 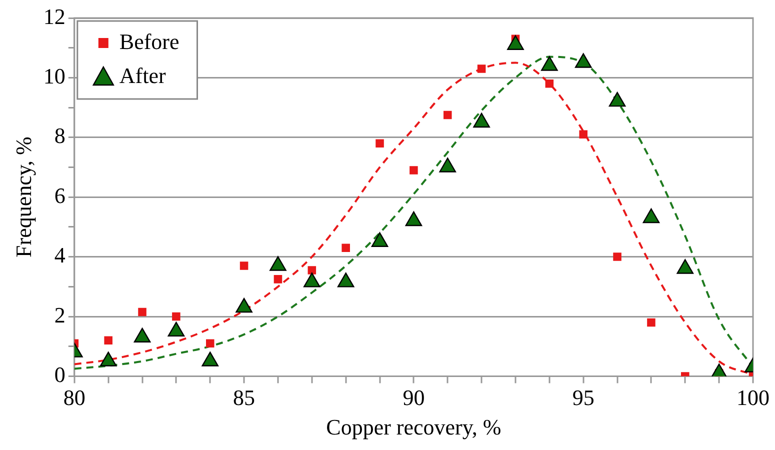 What do you see at coordinates (60, 315) in the screenshot?
I see `y-tick-label: 2` at bounding box center [60, 315].